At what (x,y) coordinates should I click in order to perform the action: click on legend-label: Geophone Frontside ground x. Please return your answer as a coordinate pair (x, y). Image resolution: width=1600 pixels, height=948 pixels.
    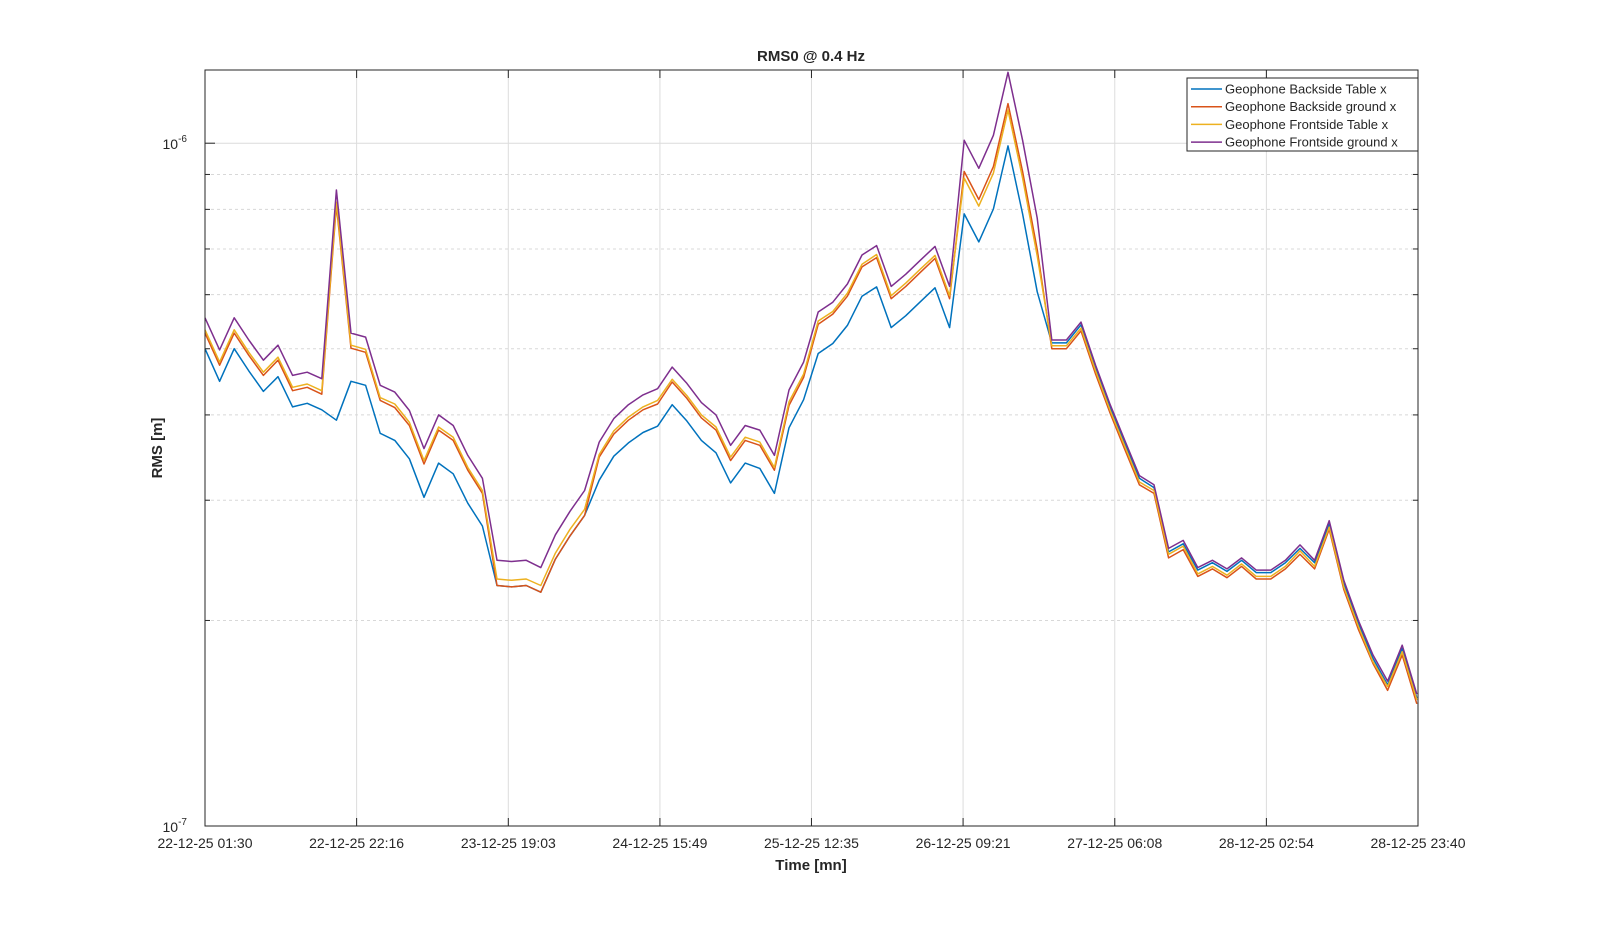
    Looking at the image, I should click on (1311, 142).